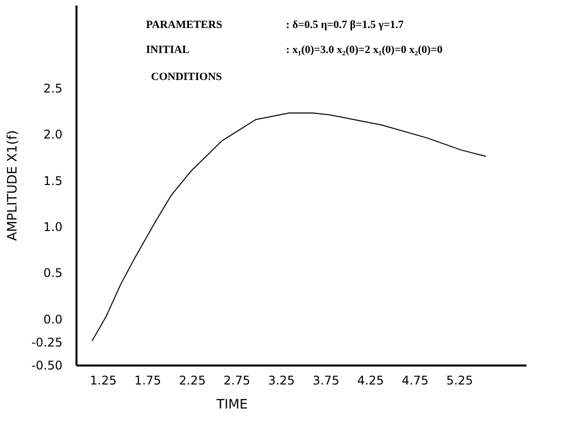 This screenshot has width=571, height=421. What do you see at coordinates (345, 25) in the screenshot?
I see `annotation: : δ=0.5 η=0.7 β=1.5 γ=1.7` at bounding box center [345, 25].